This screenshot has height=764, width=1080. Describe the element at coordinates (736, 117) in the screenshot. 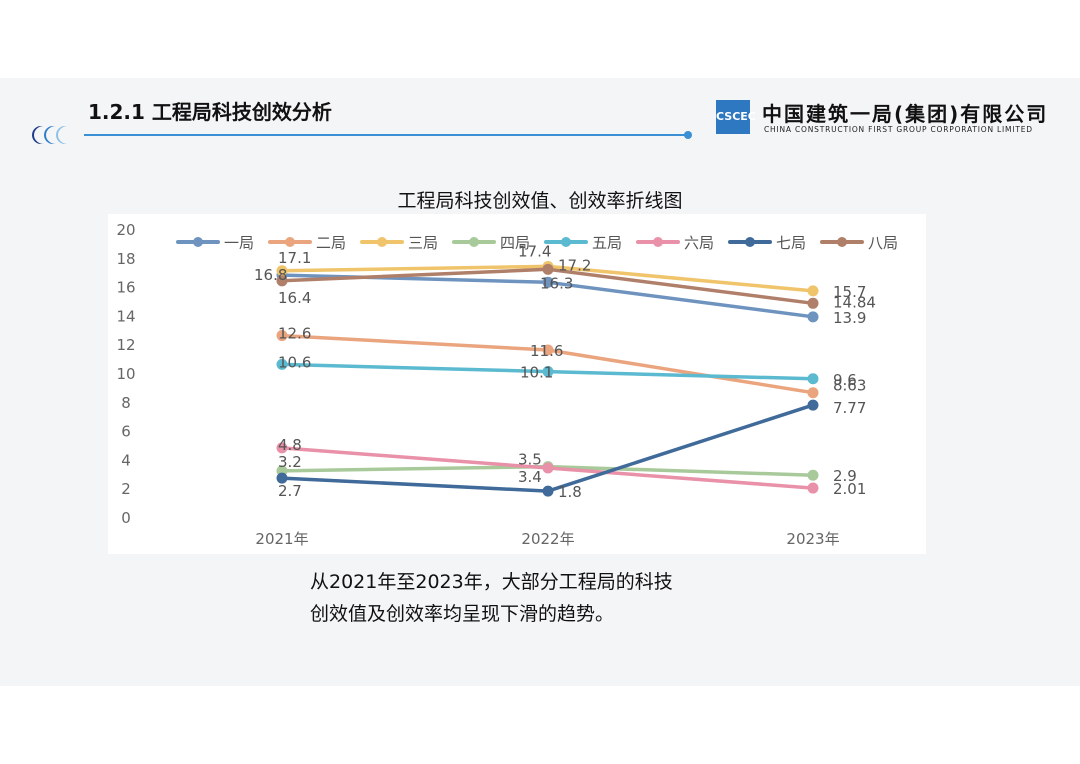

I see `company-logo-icon: CSCEC` at that location.